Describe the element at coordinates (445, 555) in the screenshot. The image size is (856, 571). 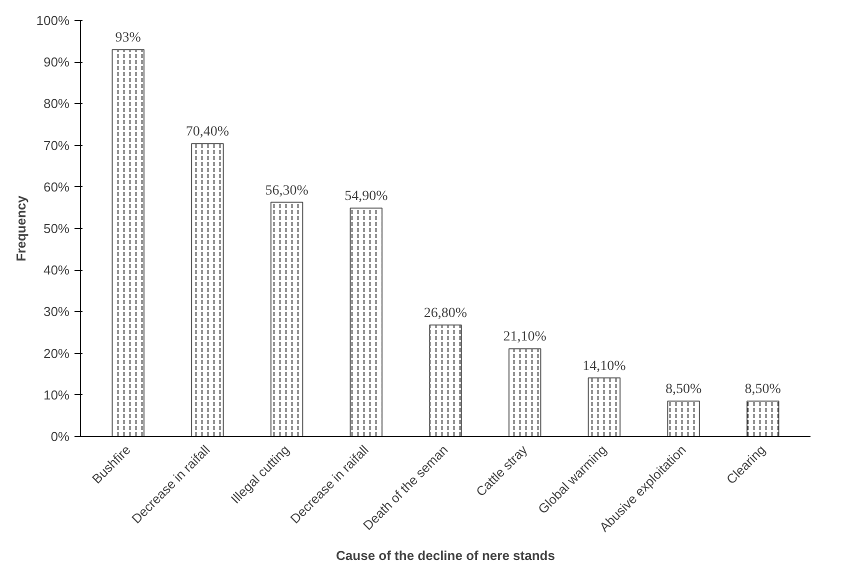
I see `x-axis-title: Cause of the decline of nere stands` at that location.